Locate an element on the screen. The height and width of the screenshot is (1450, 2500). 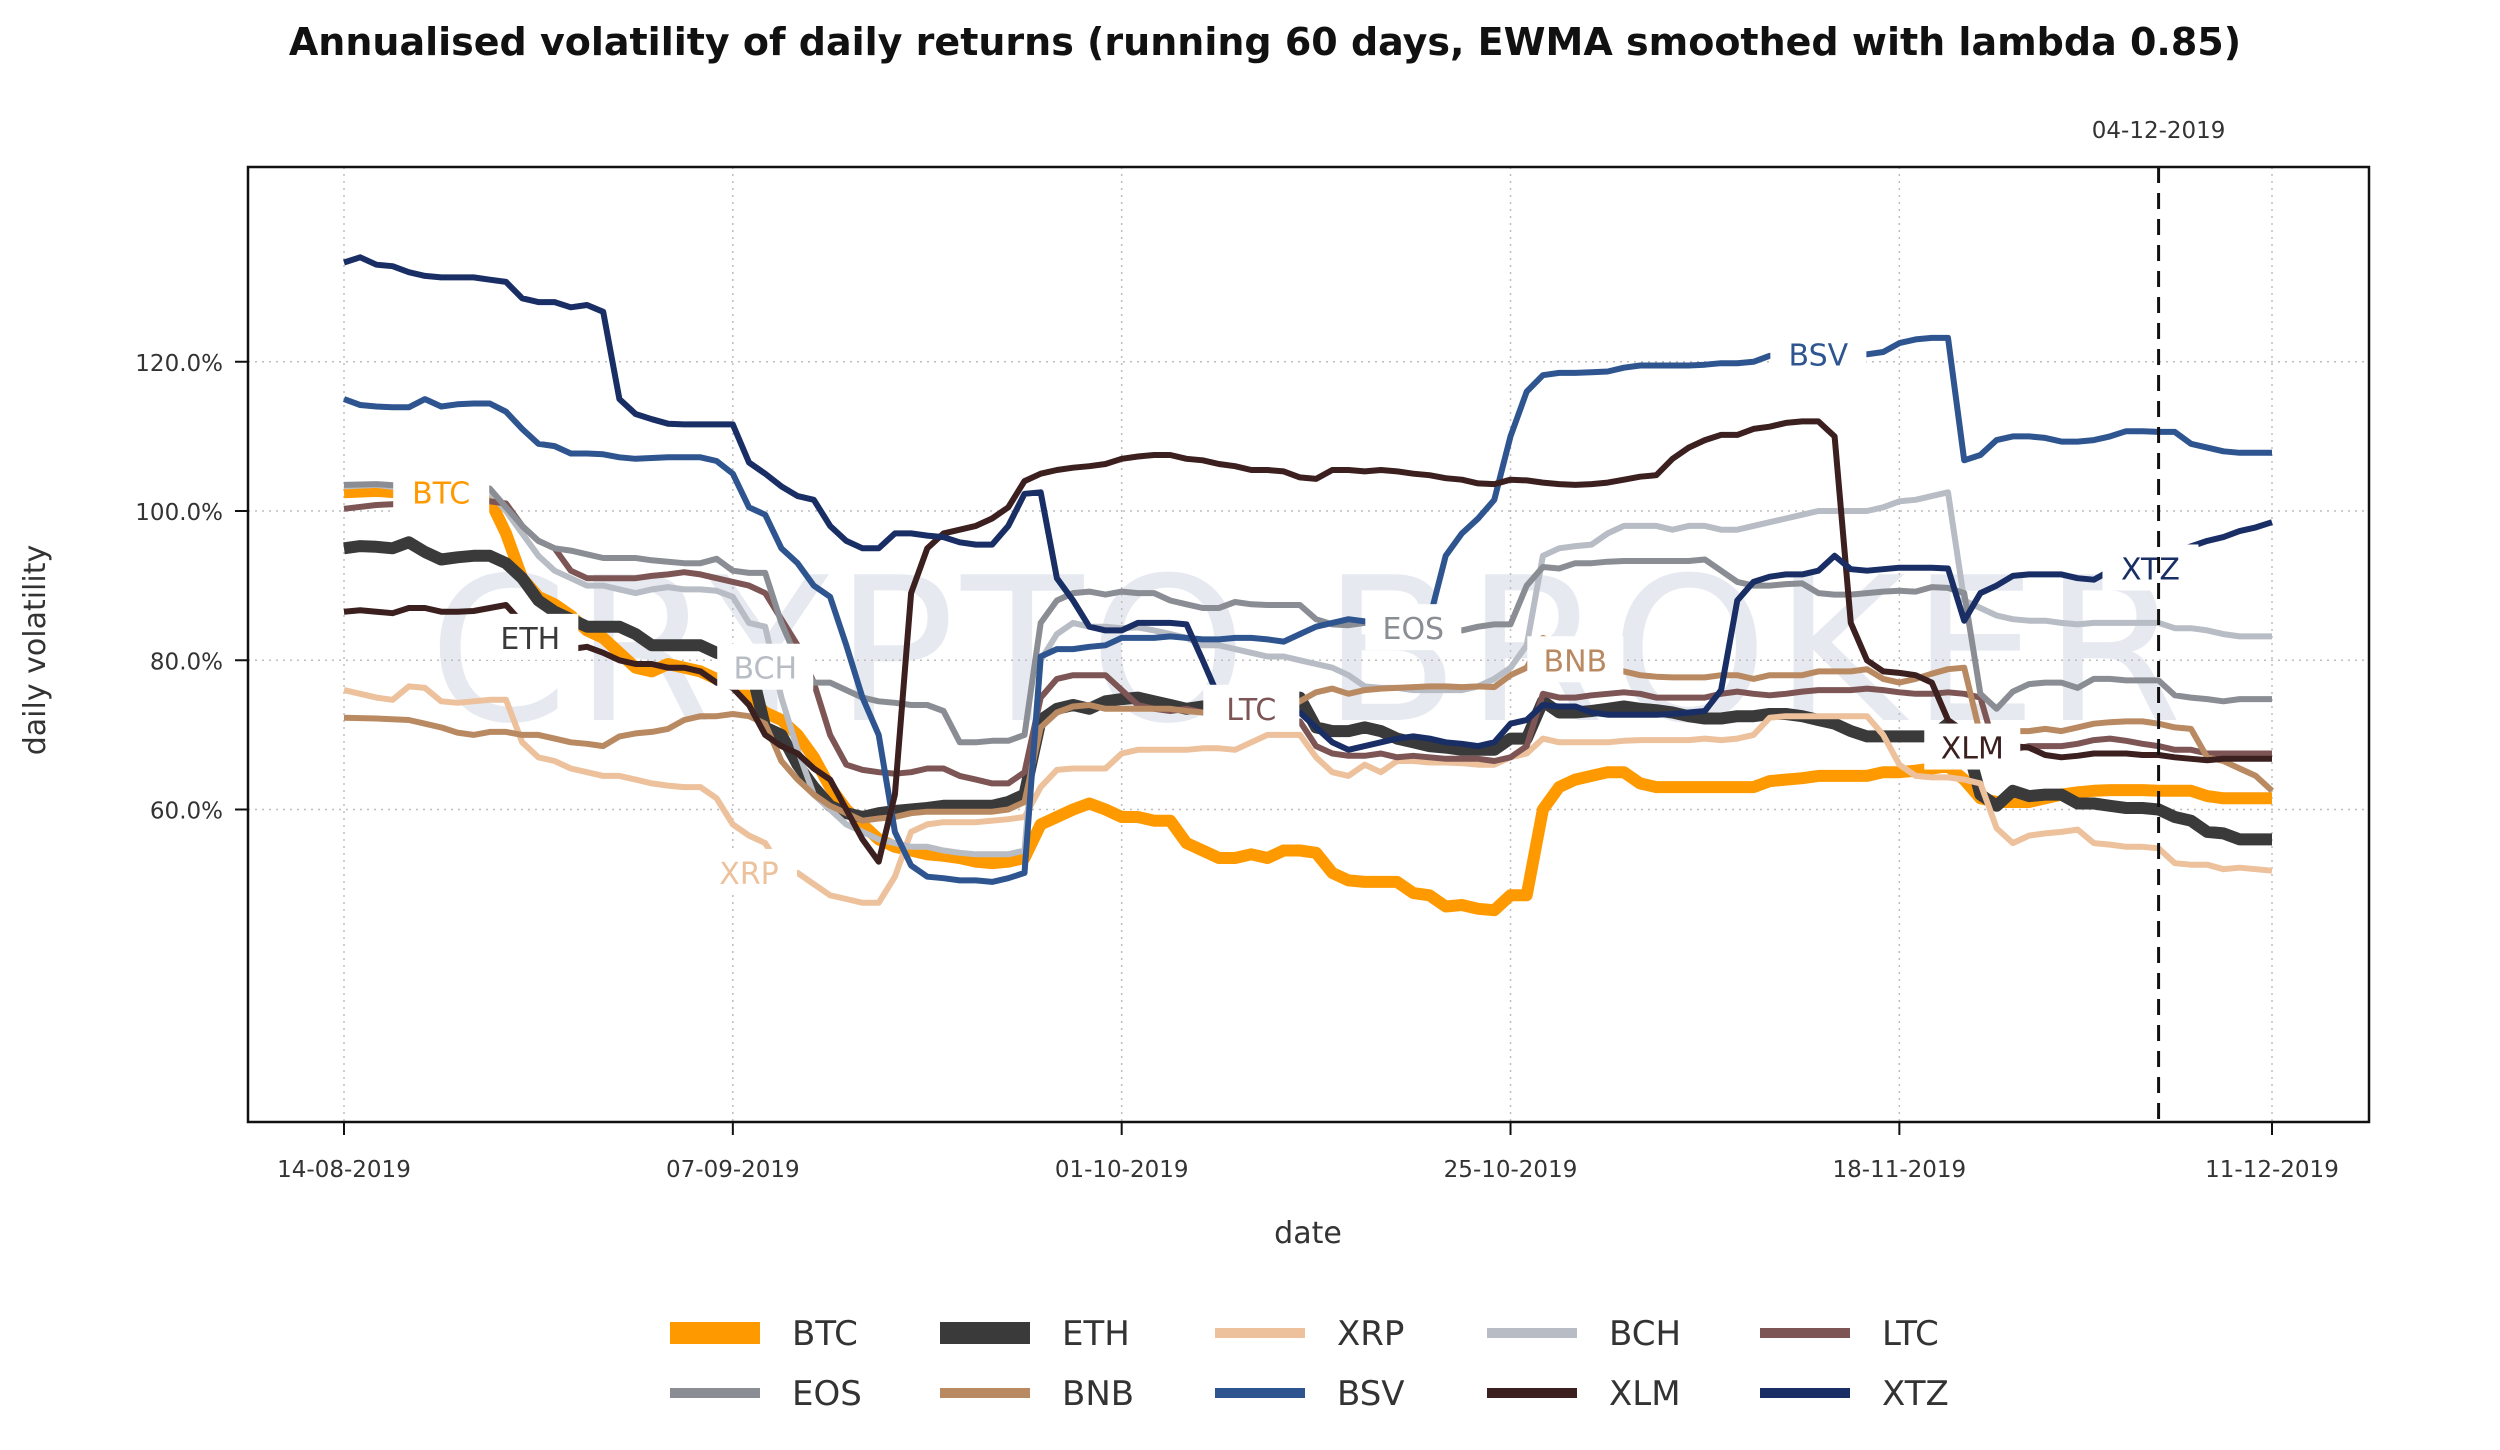
series-line-bnb is located at coordinates (1309, 729).